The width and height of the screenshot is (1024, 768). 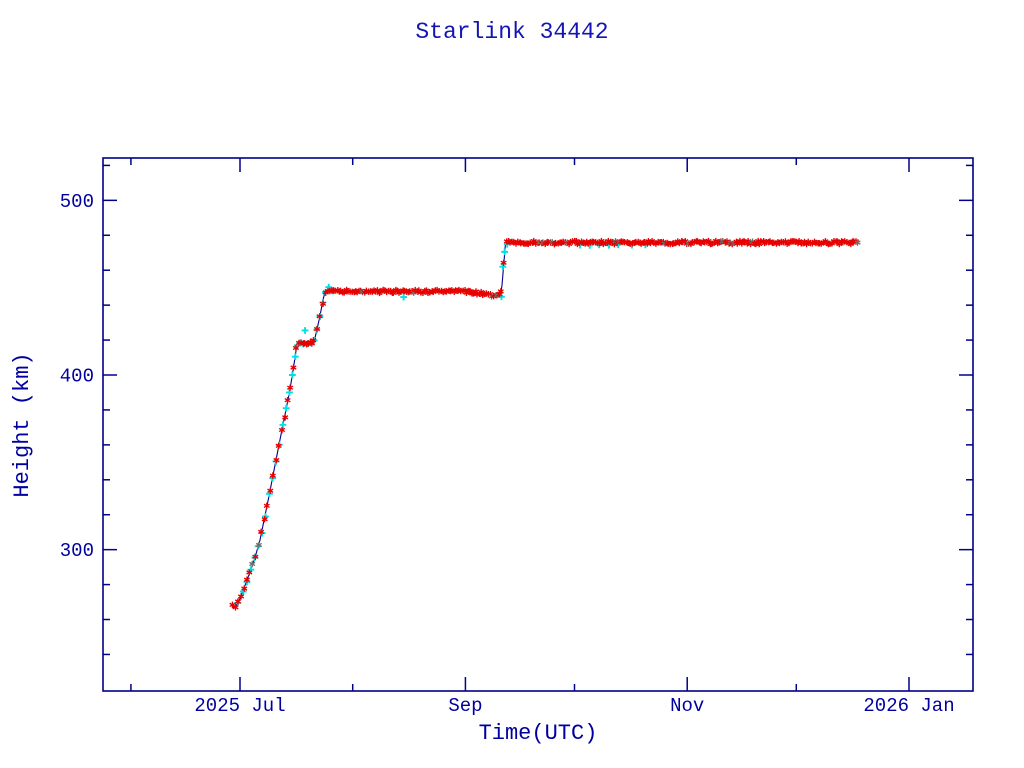 What do you see at coordinates (22, 424) in the screenshot?
I see `y-axis-title: Height (km)` at bounding box center [22, 424].